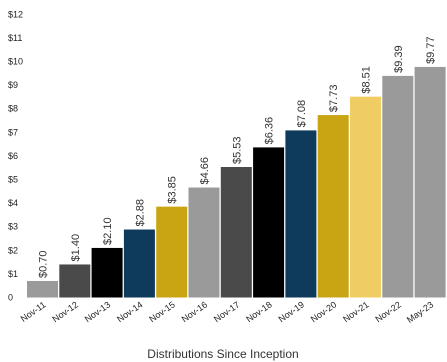 This screenshot has width=447, height=362. Describe the element at coordinates (222, 354) in the screenshot. I see `x-axis-label: Distributions Since Inception` at that location.